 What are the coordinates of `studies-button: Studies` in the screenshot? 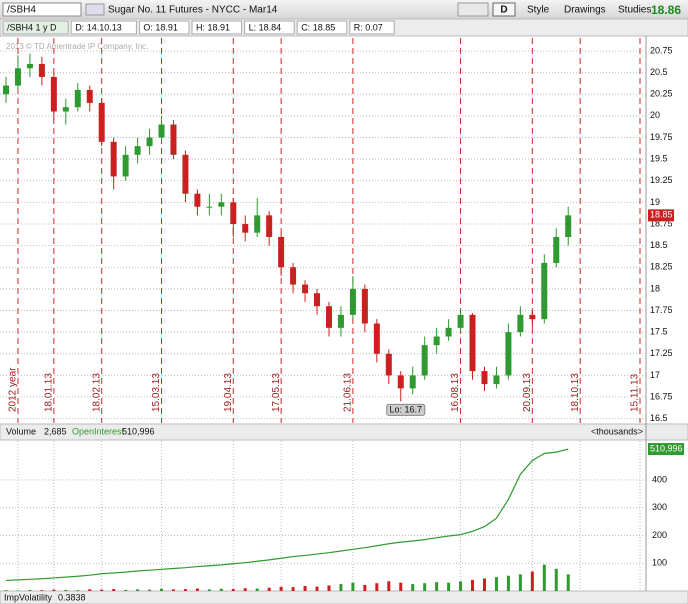 It's located at (634, 10).